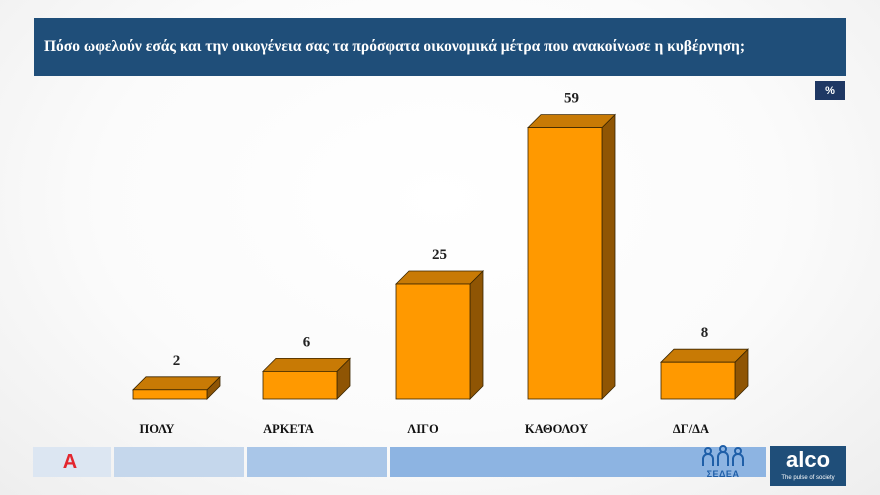 This screenshot has height=495, width=880. I want to click on alpha-logo: Α, so click(70, 462).